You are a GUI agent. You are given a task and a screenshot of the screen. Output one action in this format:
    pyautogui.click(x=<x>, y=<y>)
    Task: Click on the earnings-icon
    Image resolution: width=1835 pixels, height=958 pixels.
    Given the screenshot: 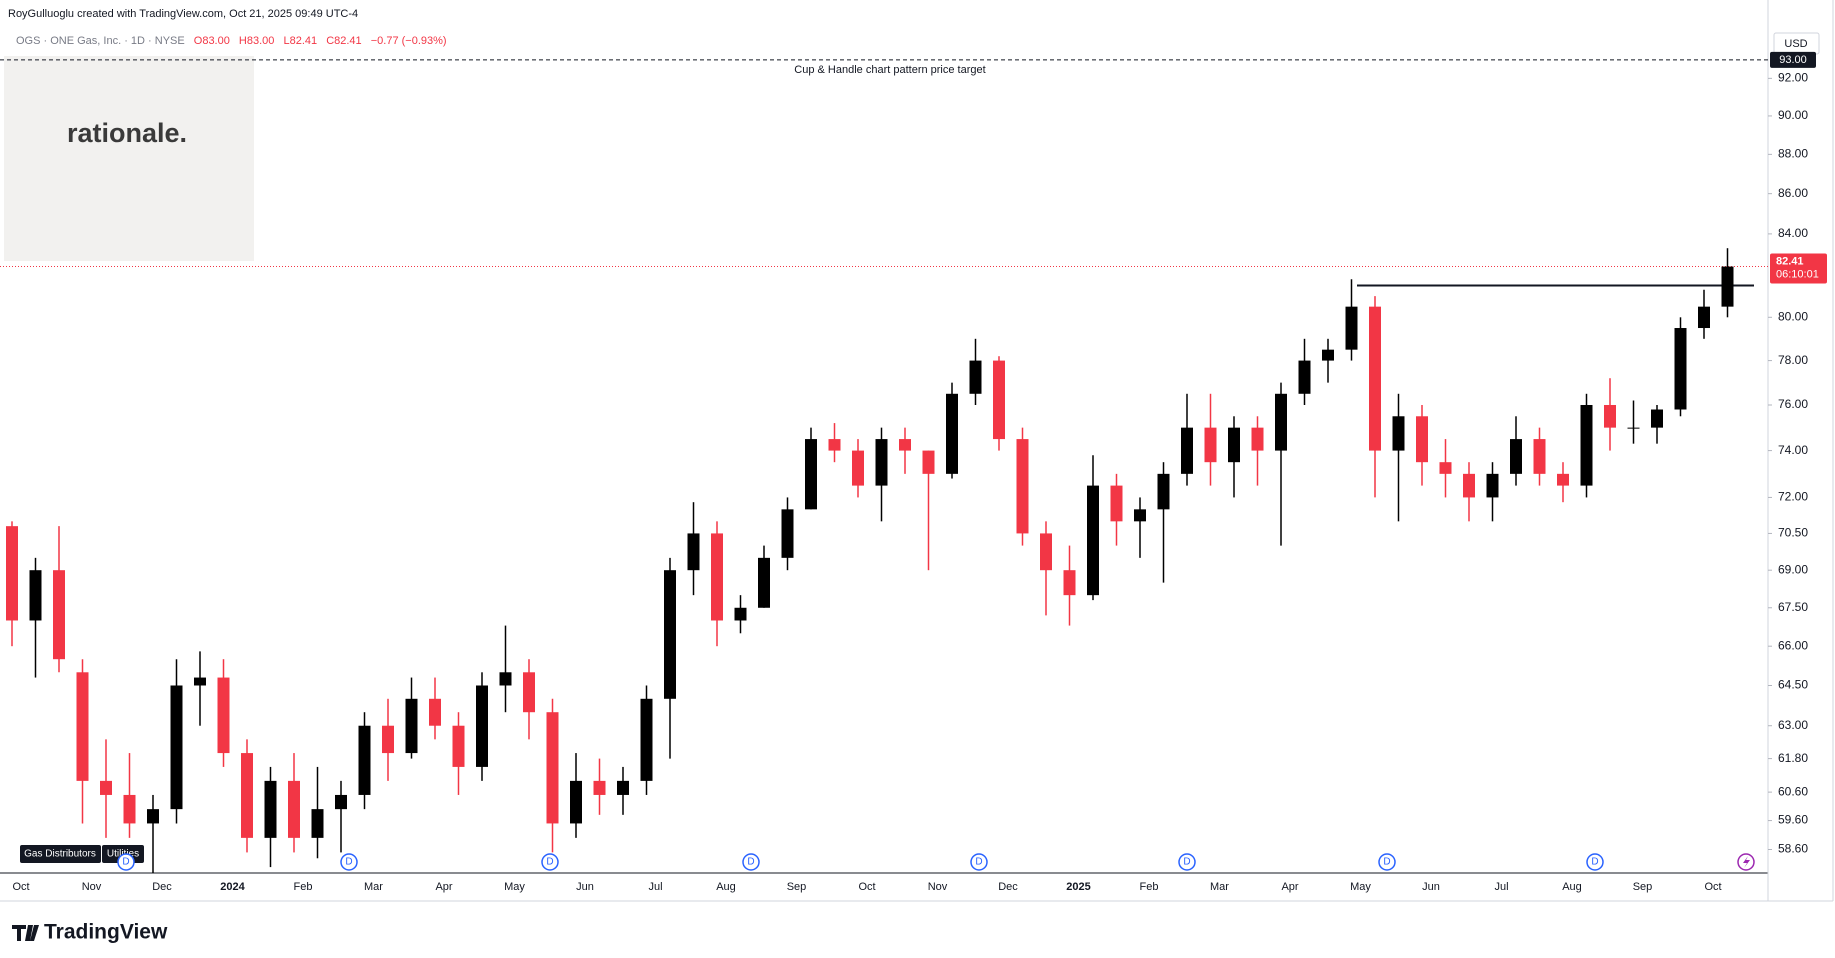 What is the action you would take?
    pyautogui.click(x=1746, y=862)
    